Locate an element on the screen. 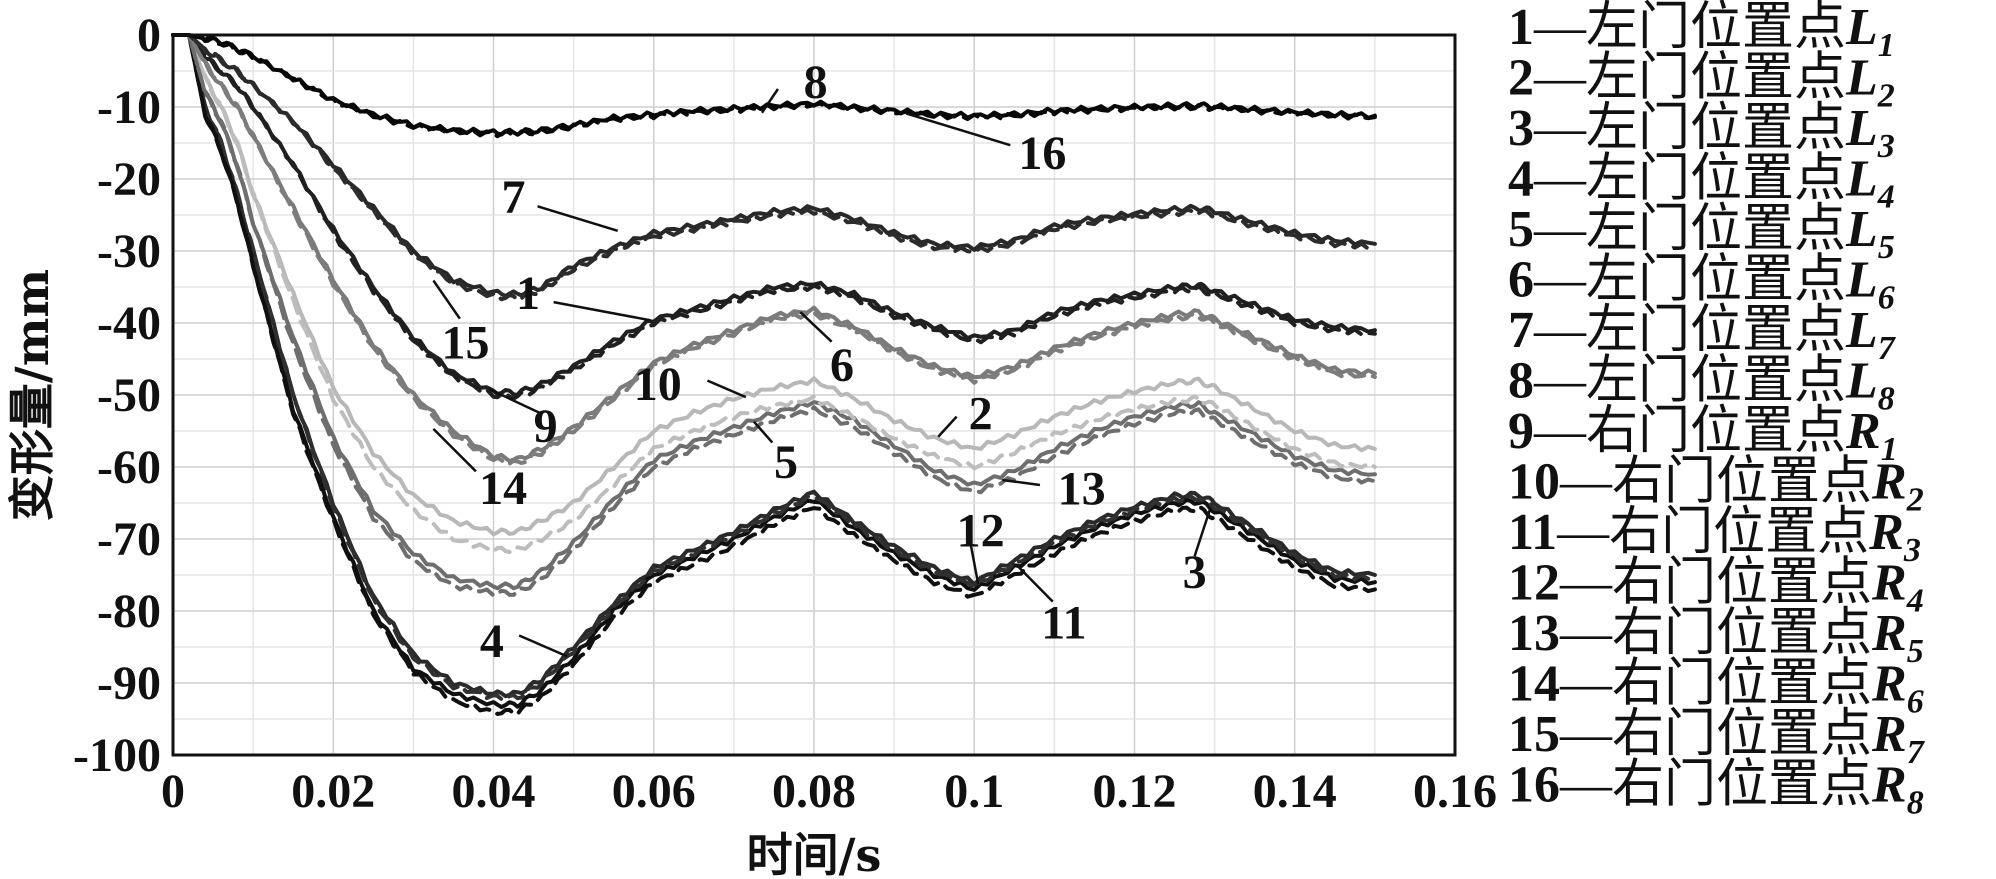  legend-entry-15: 15—右门位置点R7 is located at coordinates (1717, 738).